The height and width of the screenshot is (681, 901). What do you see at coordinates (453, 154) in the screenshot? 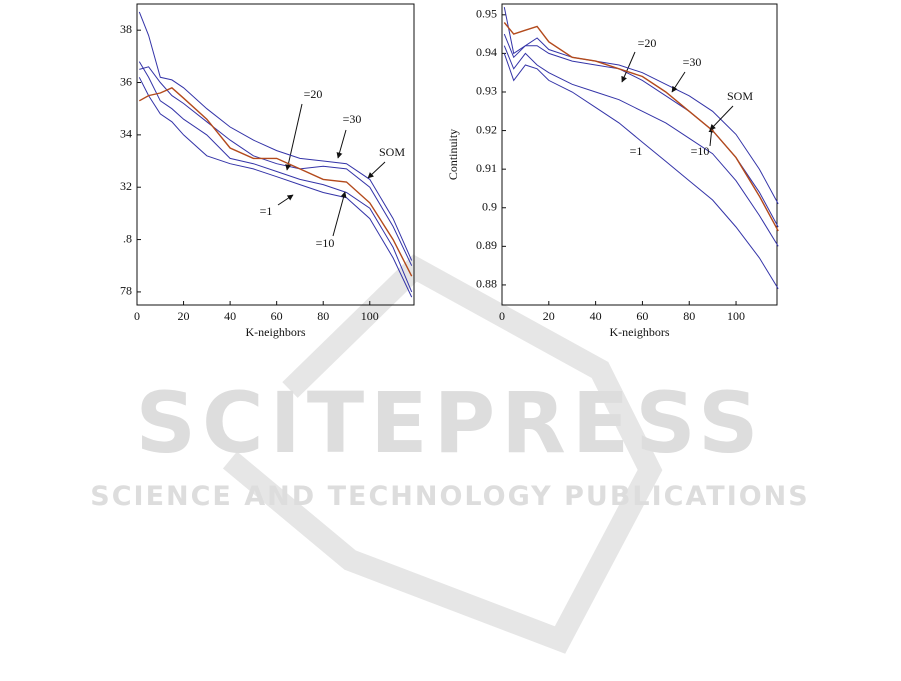
I see `y-axis-label: Continuity` at bounding box center [453, 154].